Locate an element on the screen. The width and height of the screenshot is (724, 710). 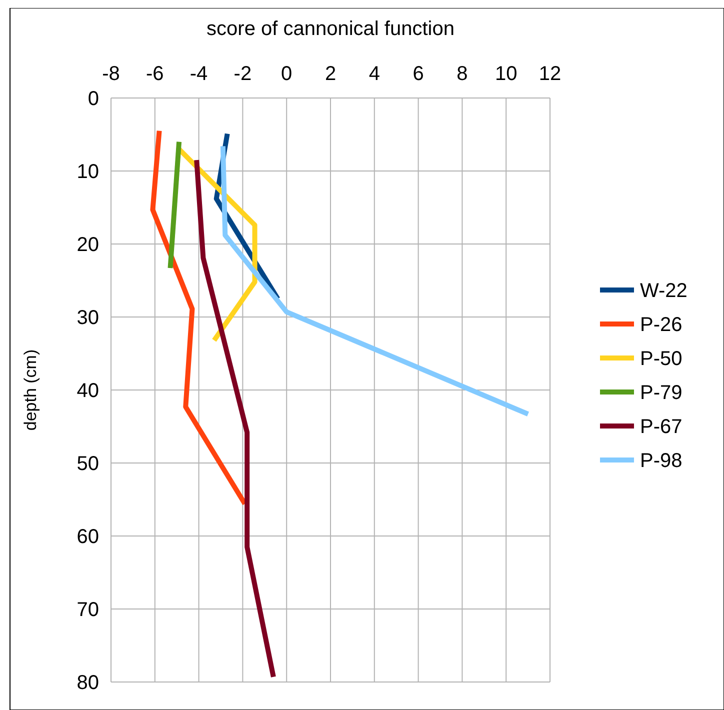
legend-label: W-22 is located at coordinates (664, 291).